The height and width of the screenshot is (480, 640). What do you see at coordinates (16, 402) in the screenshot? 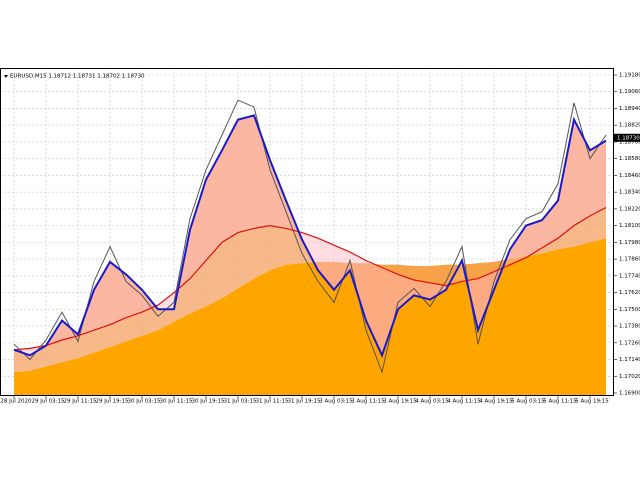
I see `x-tick-label: 28 Jul 2020` at bounding box center [16, 402].